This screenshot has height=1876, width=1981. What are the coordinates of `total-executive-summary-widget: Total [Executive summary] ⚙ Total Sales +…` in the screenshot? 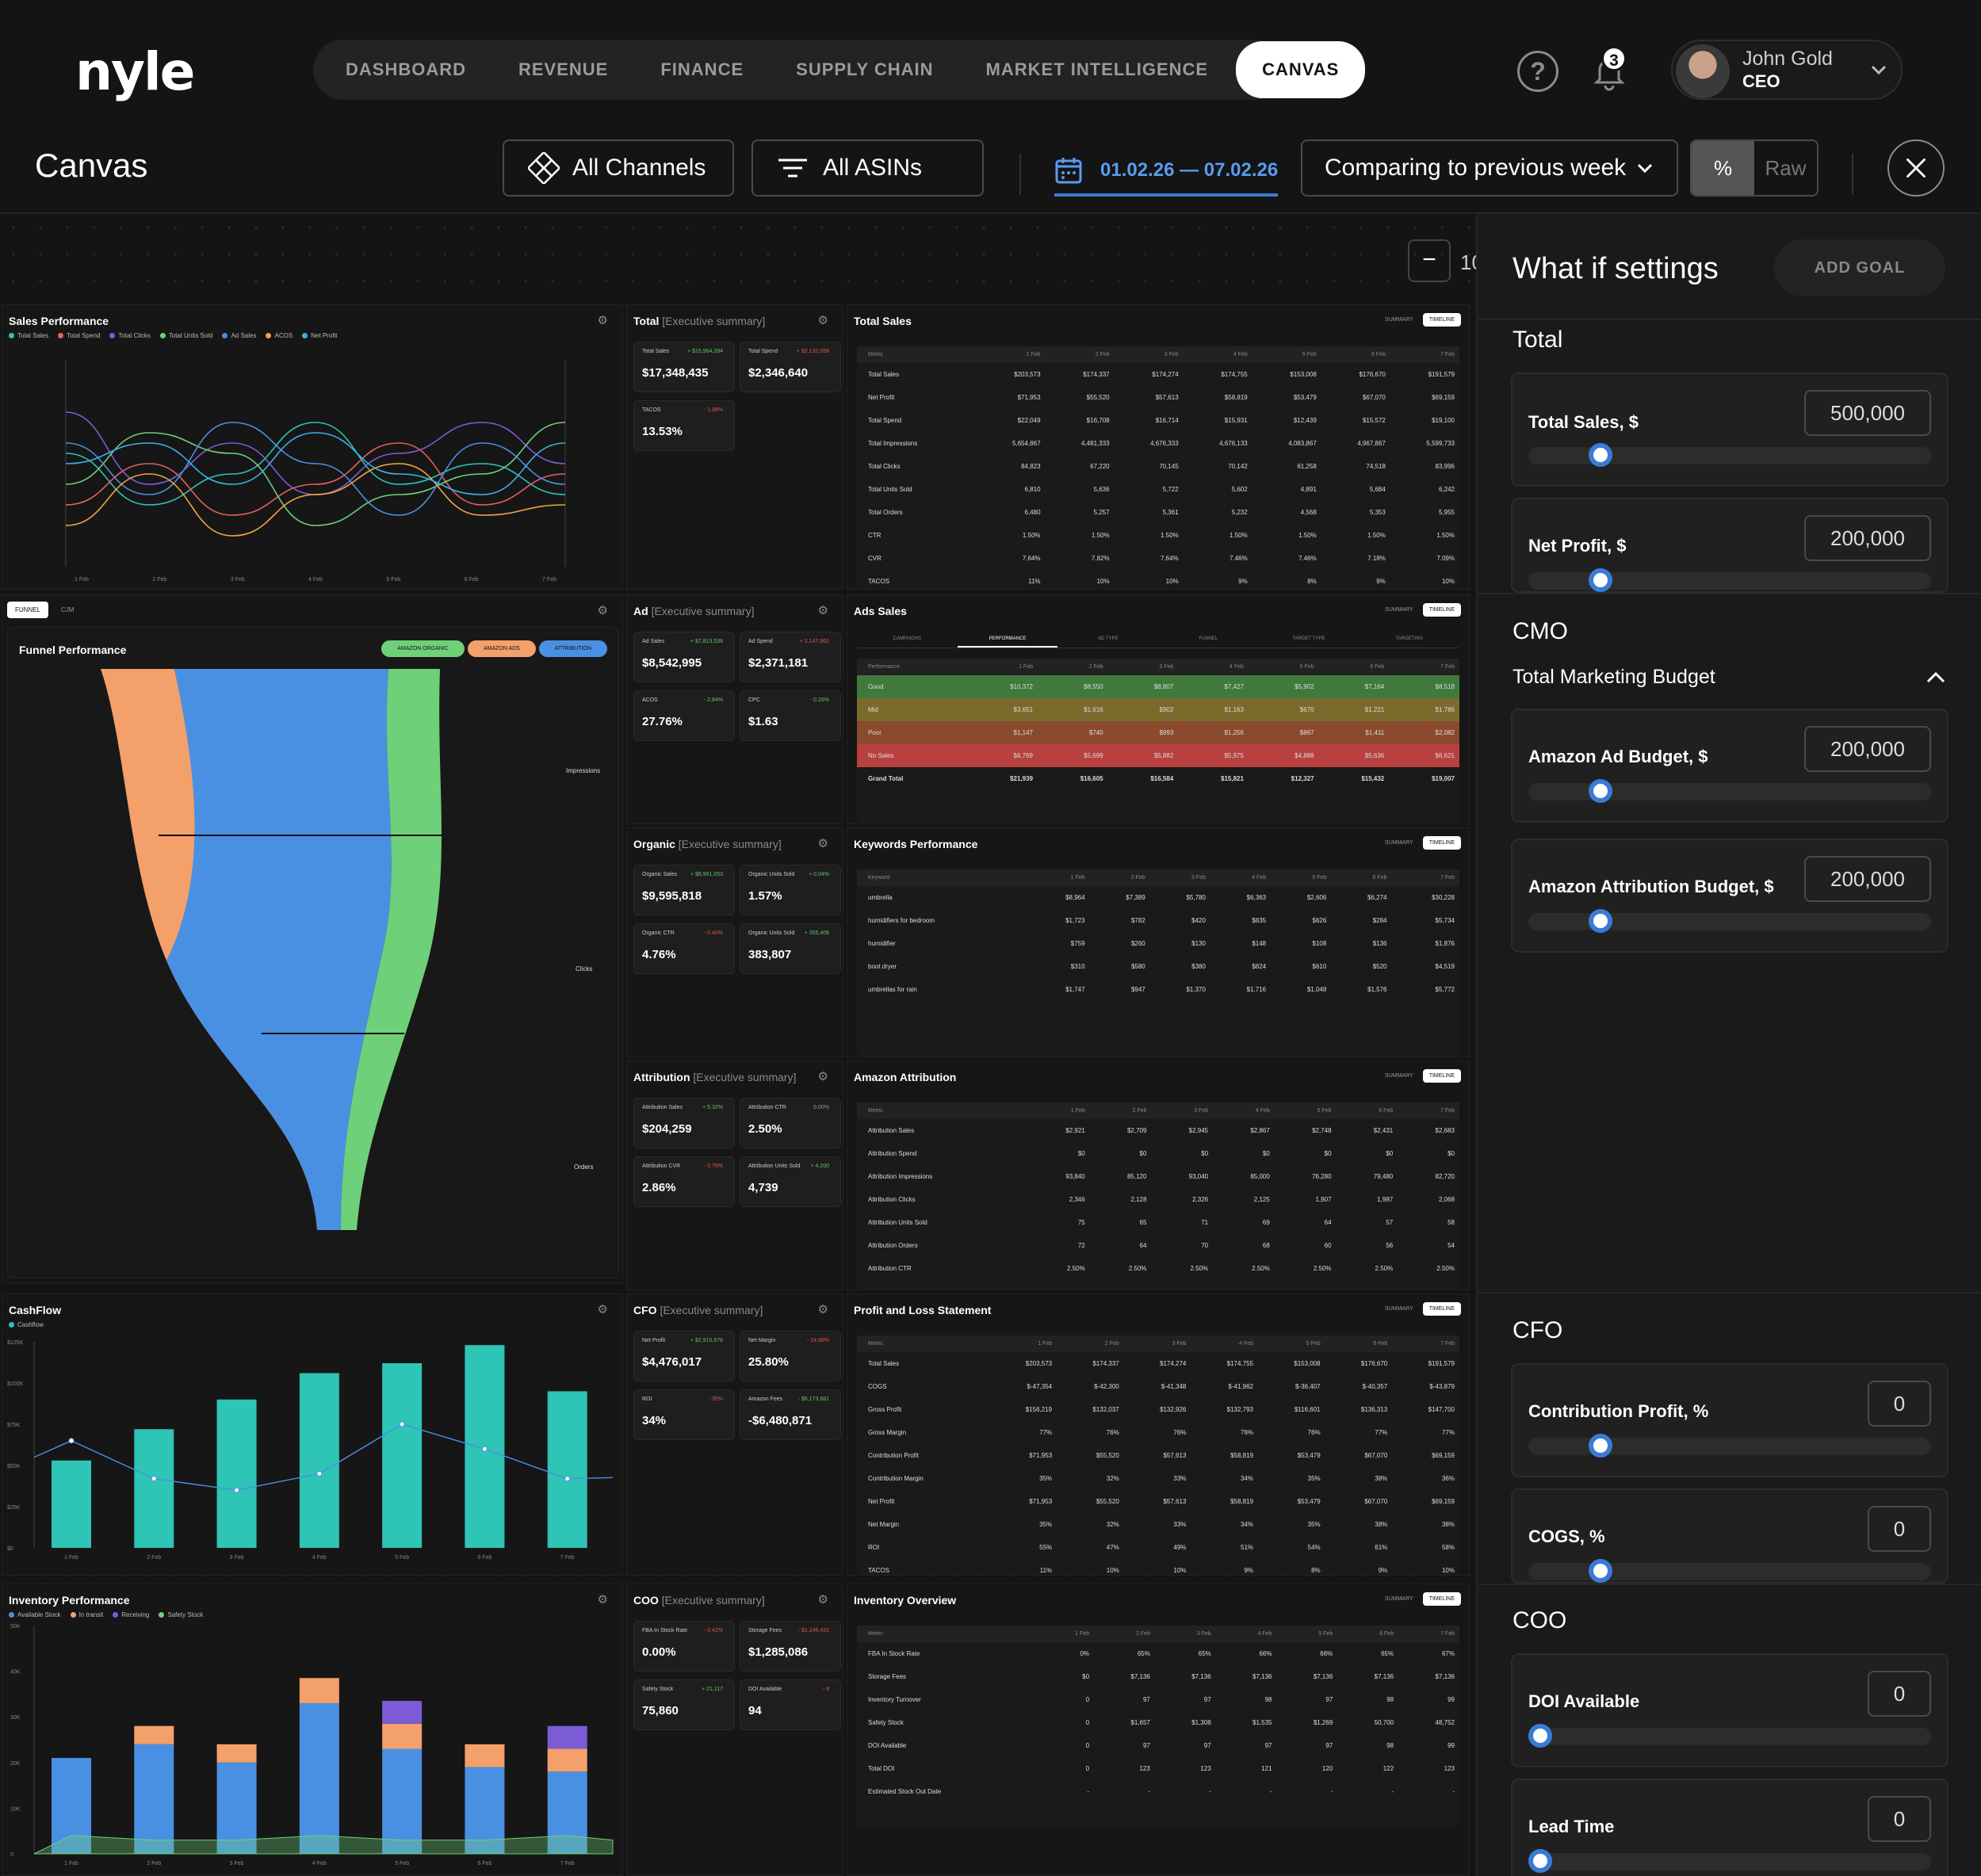 It's located at (734, 447).